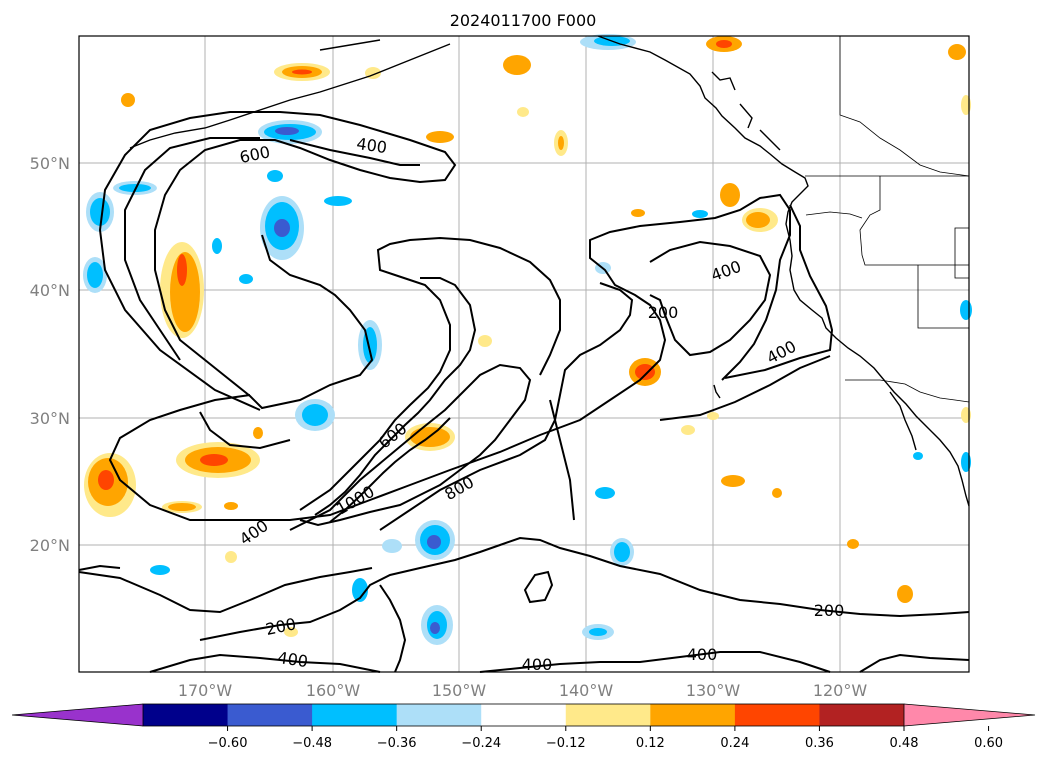 The height and width of the screenshot is (765, 1047). What do you see at coordinates (205, 690) in the screenshot?
I see `lon-label: 170°W` at bounding box center [205, 690].